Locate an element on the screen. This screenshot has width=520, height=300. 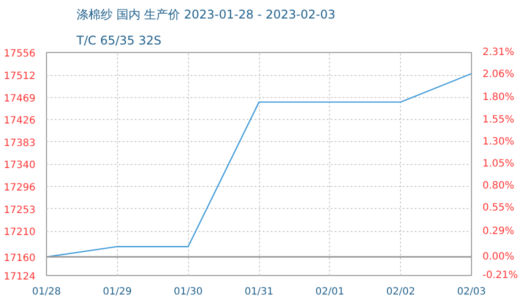
y2-tick-label: 0.29% is located at coordinates (498, 231).